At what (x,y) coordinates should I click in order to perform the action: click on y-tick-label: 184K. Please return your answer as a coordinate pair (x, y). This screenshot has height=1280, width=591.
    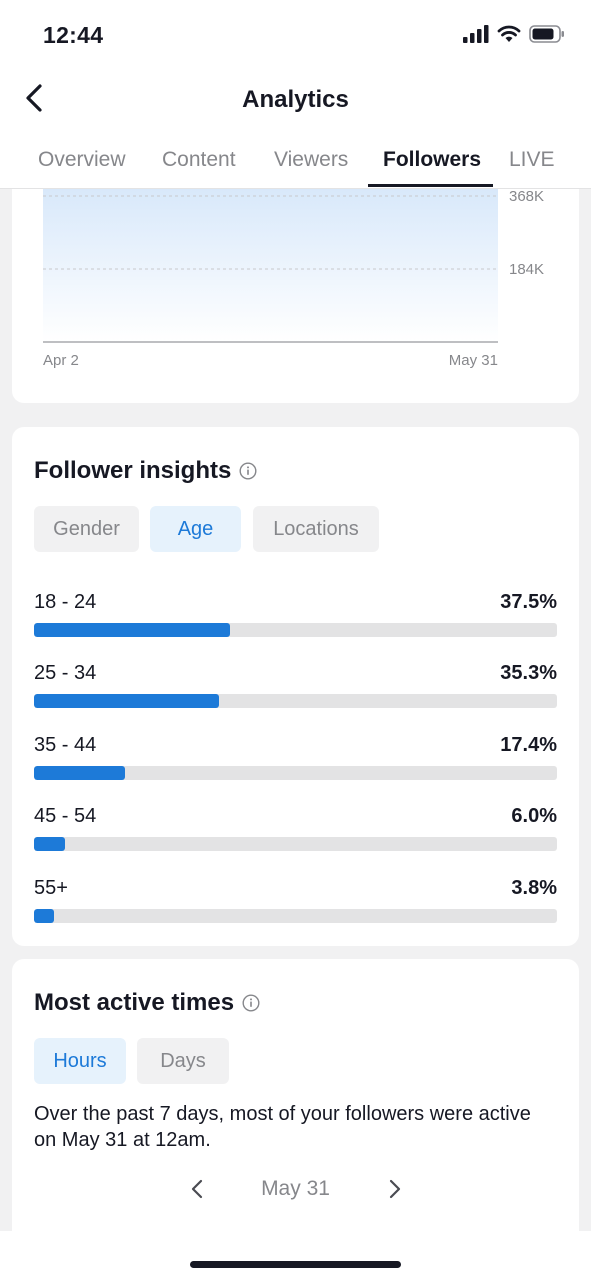
    Looking at the image, I should click on (526, 269).